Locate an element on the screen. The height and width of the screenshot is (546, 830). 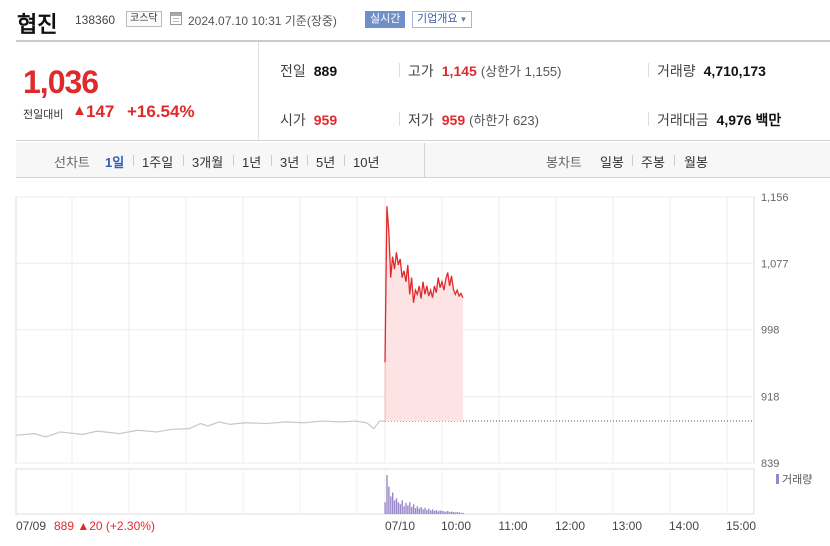
change-amount: 147 is located at coordinates (100, 111).